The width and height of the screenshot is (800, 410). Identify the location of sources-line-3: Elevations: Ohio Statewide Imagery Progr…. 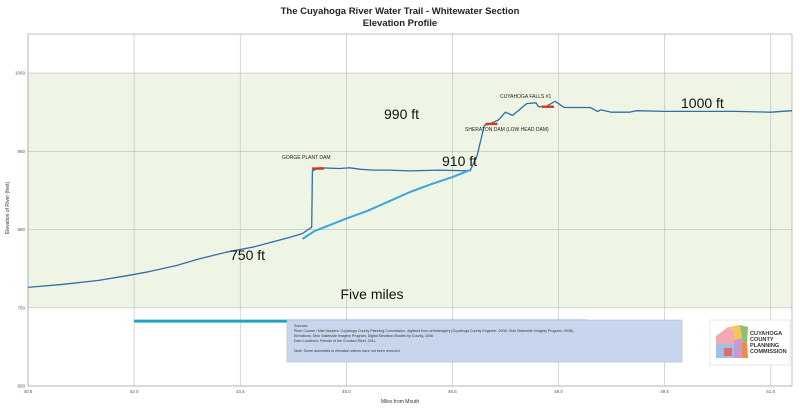
(363, 336).